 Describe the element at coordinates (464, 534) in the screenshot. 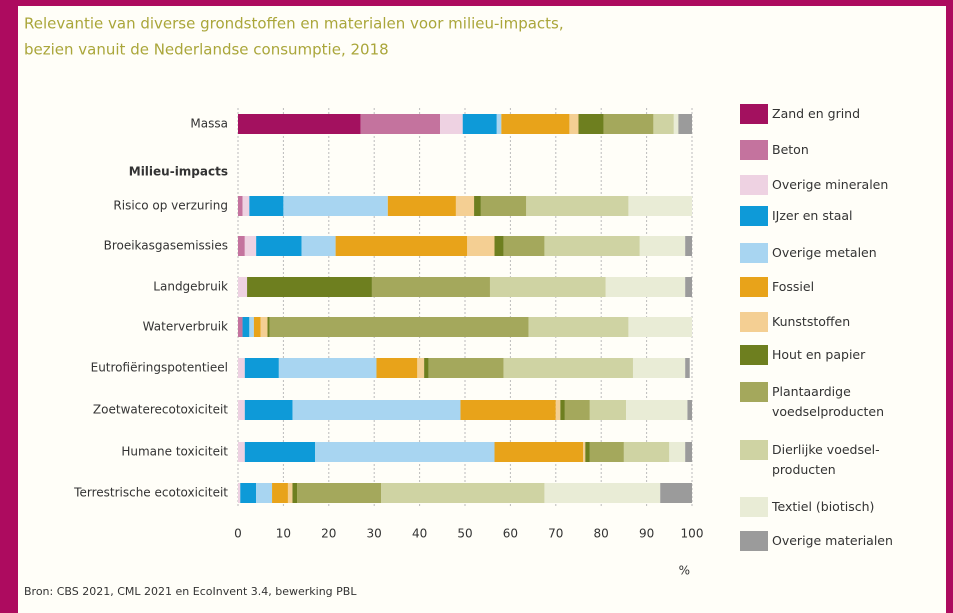

I see `x-tick-label: 50` at that location.